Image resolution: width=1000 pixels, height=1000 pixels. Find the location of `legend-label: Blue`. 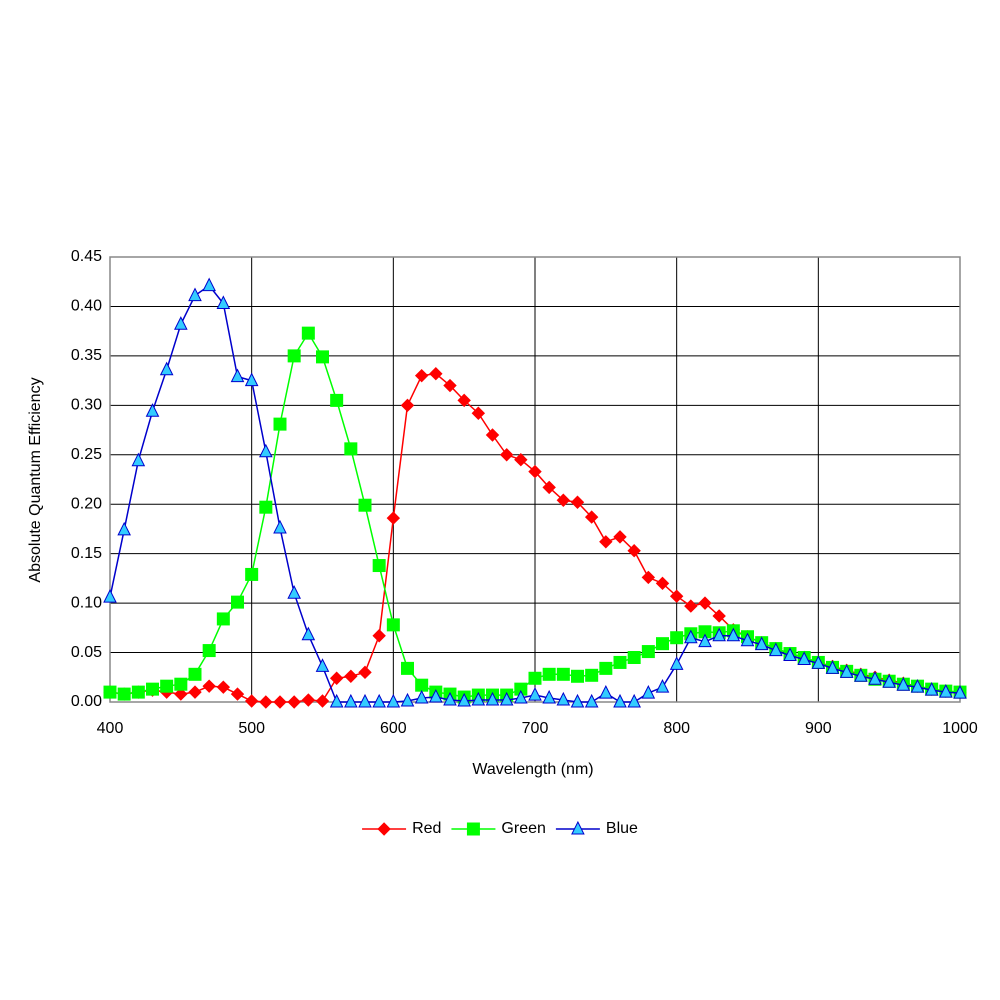

legend-label: Blue is located at coordinates (622, 828).